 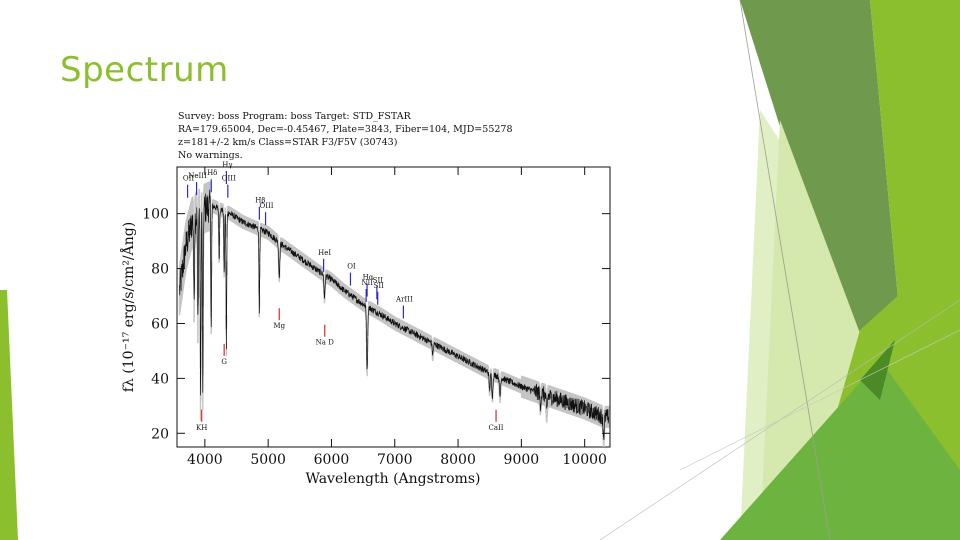 I want to click on absorption-line-label: CaII, so click(x=496, y=428).